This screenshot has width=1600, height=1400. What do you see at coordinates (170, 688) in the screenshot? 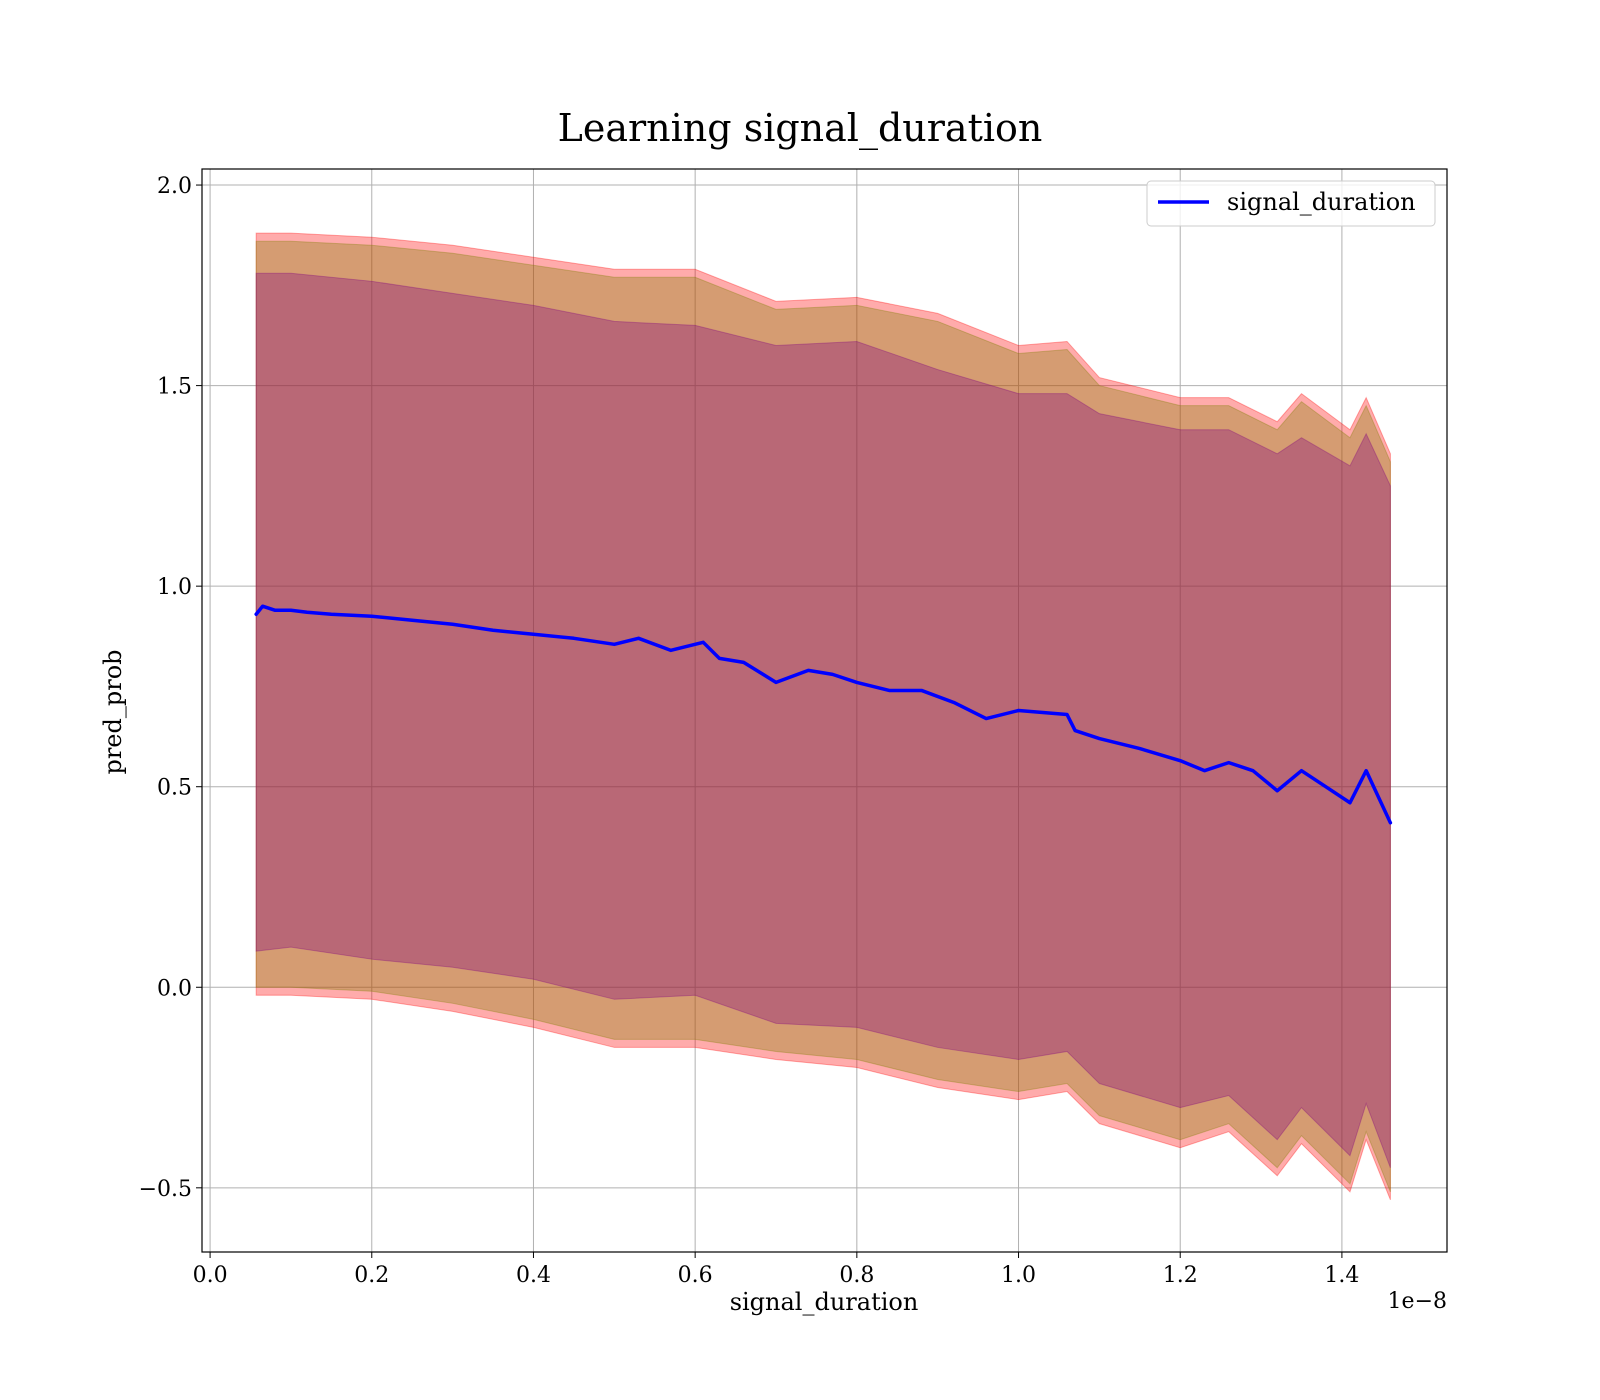
I see `y-axis-ticks: −0.5 0.0 0.5 1.0 1.5 2.0` at bounding box center [170, 688].